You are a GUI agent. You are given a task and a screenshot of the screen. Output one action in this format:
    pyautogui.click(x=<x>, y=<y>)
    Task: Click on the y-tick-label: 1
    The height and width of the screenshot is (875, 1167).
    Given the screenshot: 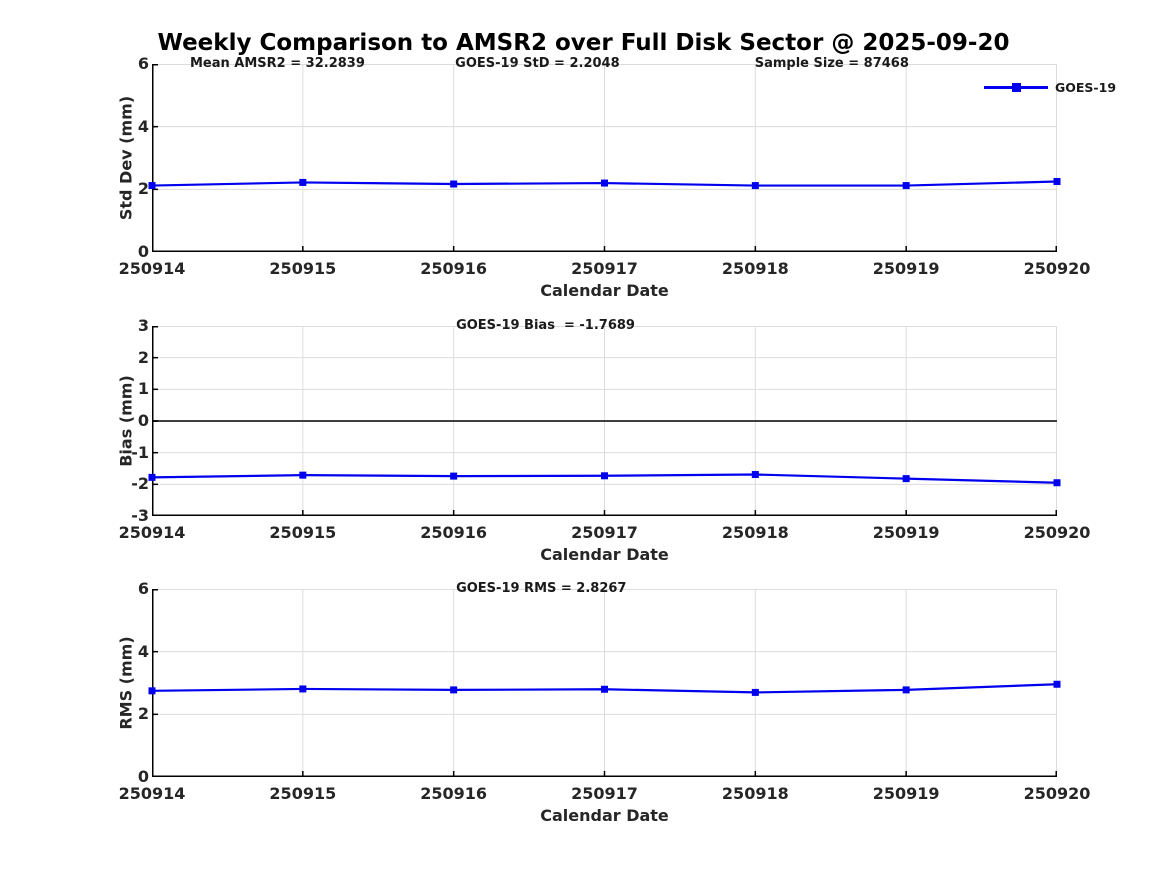 What is the action you would take?
    pyautogui.click(x=143, y=389)
    